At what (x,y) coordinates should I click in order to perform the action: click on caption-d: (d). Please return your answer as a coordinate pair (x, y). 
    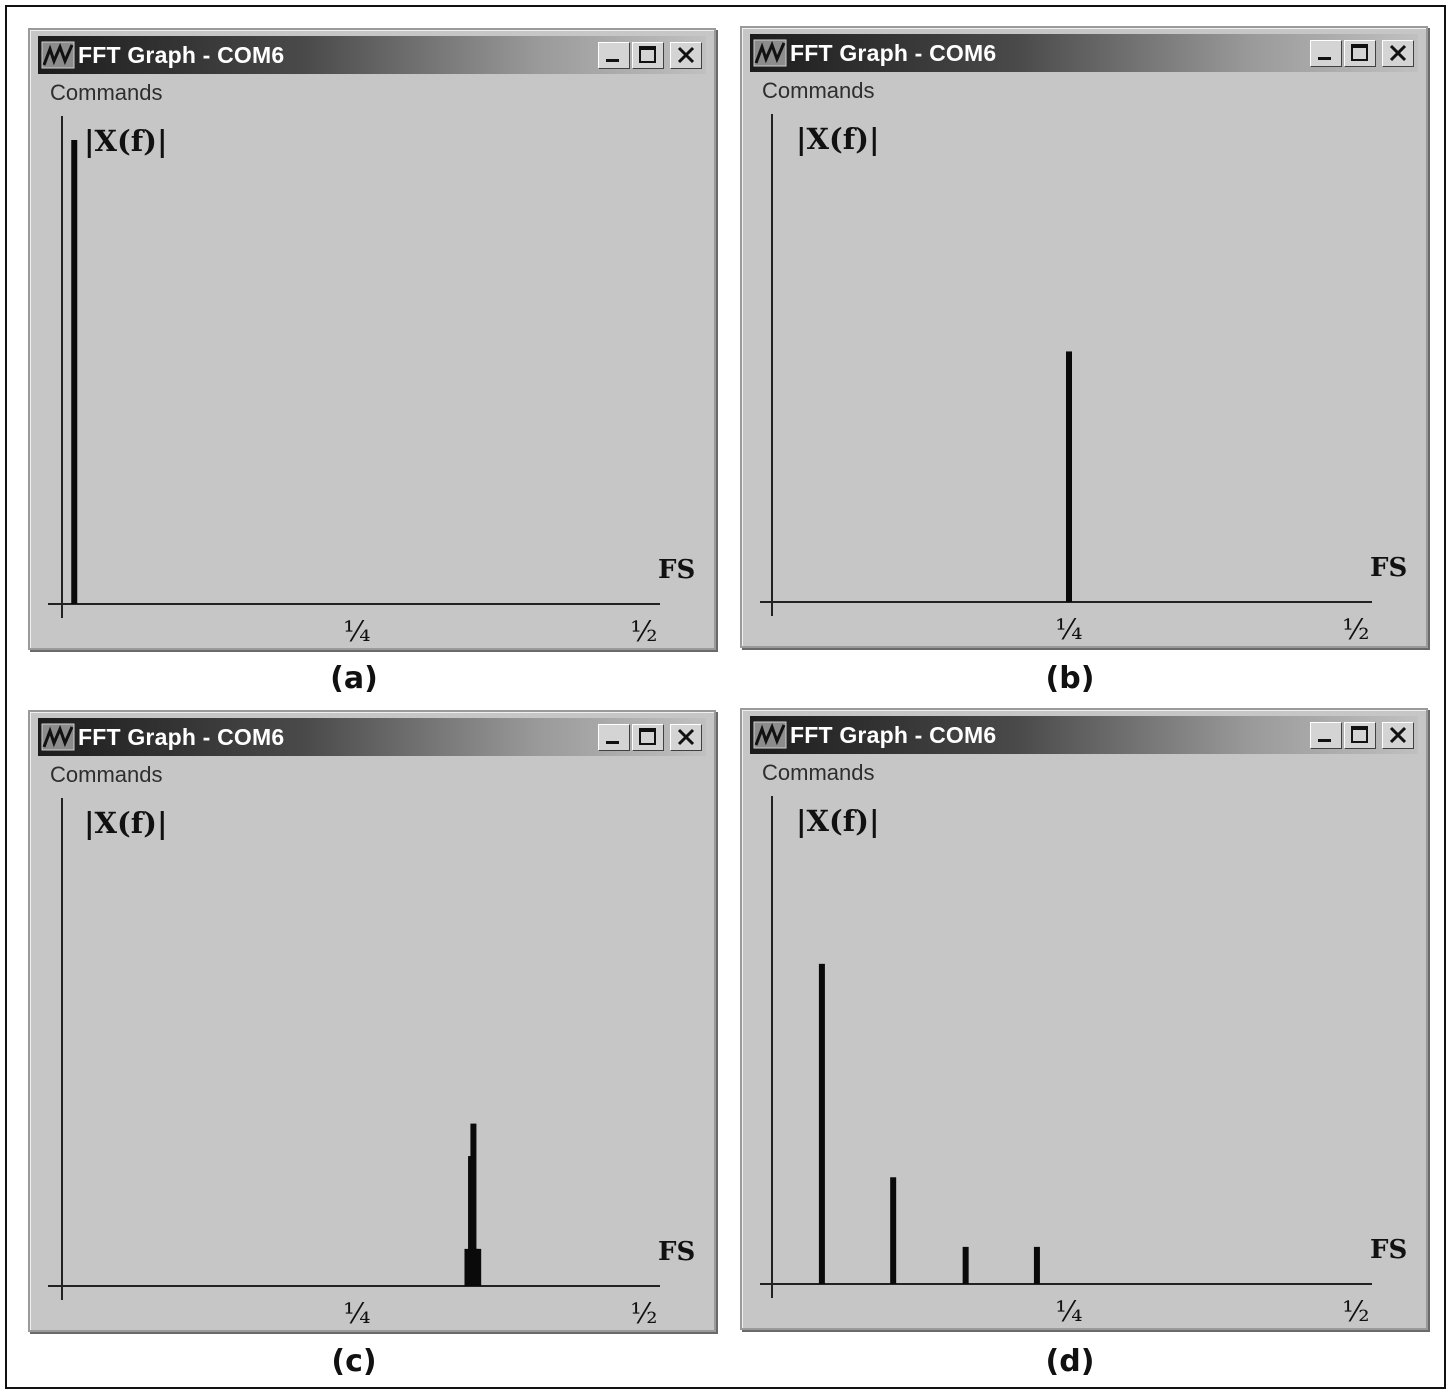
    Looking at the image, I should click on (1070, 1361).